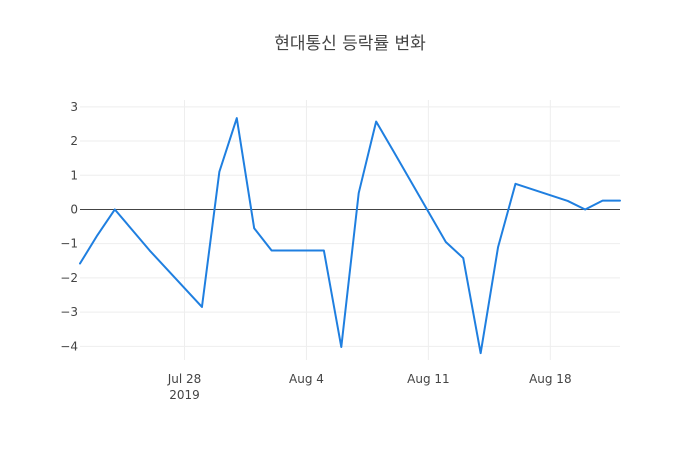  What do you see at coordinates (428, 379) in the screenshot?
I see `x-tick-label: Aug 11` at bounding box center [428, 379].